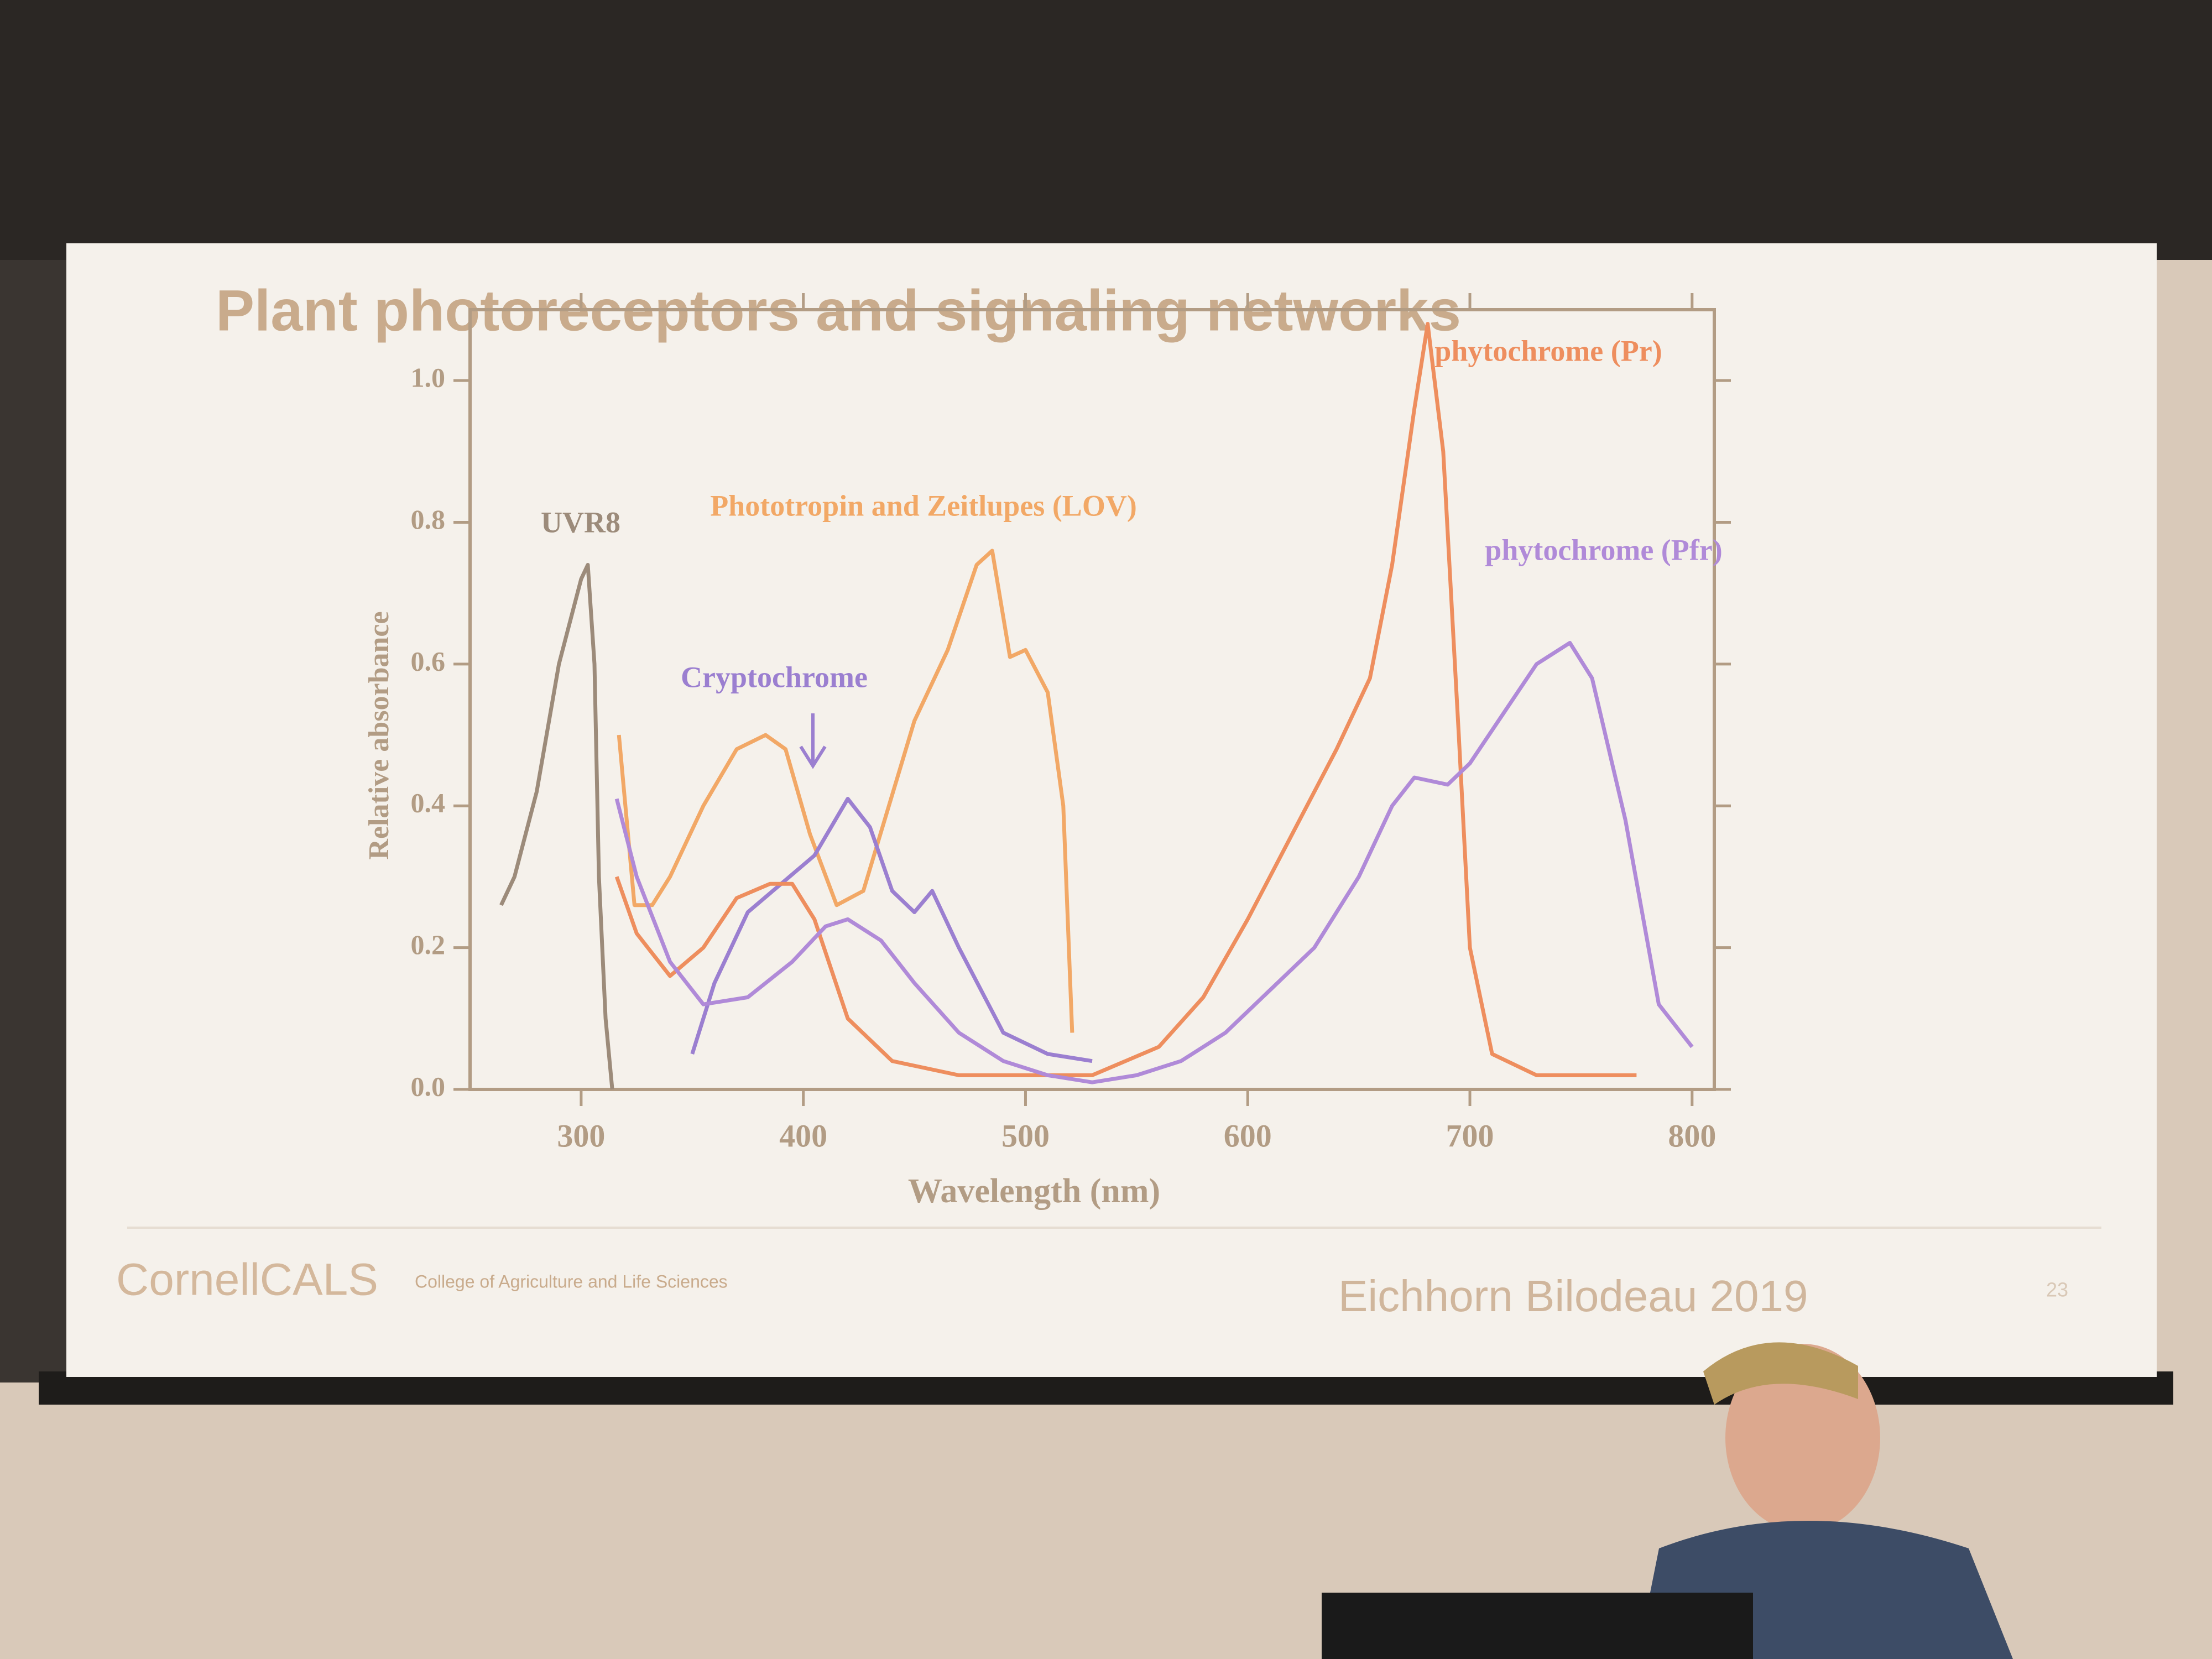  What do you see at coordinates (803, 1136) in the screenshot?
I see `x-tick-label: 400` at bounding box center [803, 1136].